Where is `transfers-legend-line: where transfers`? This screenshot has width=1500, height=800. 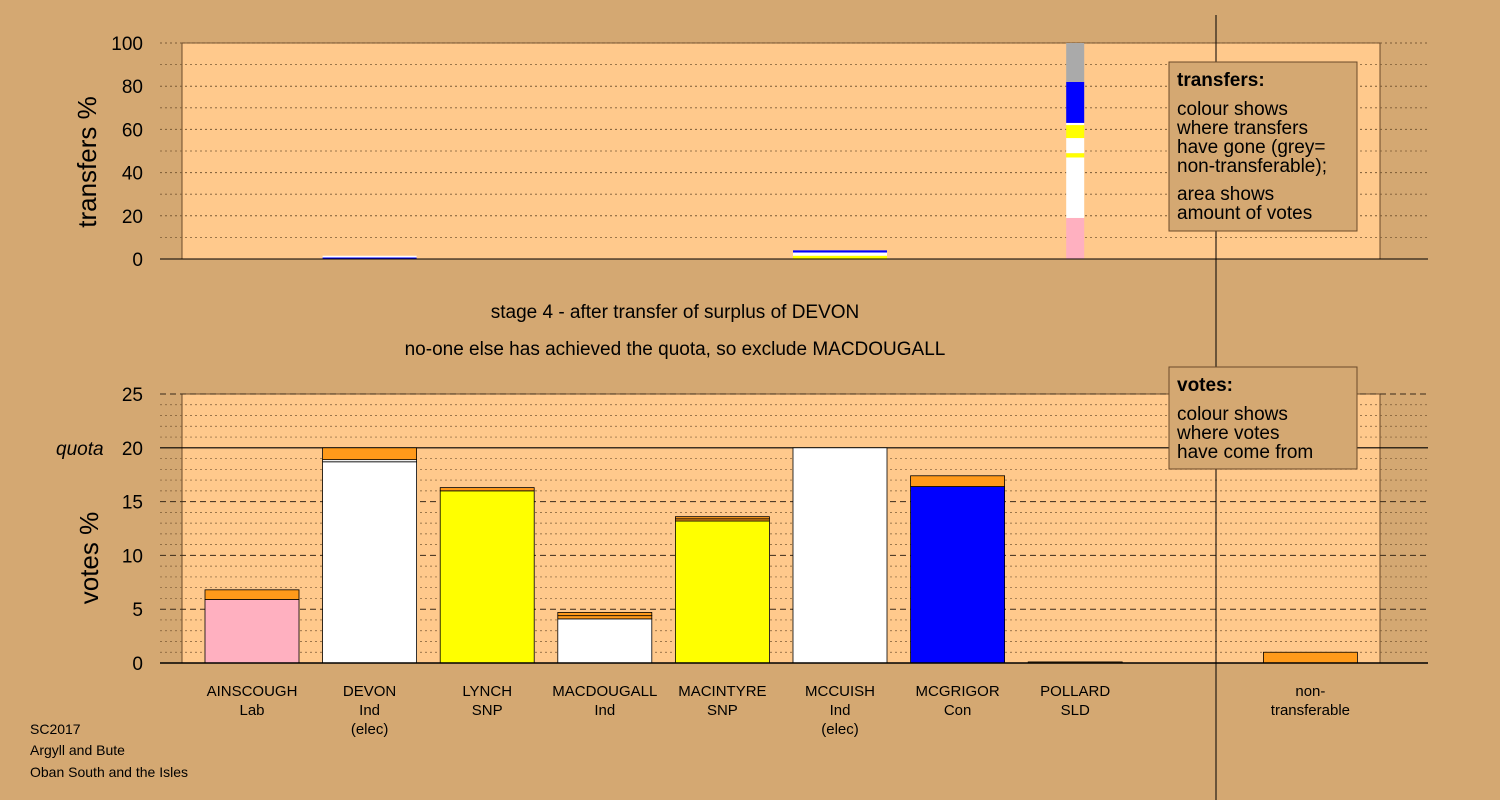
transfers-legend-line: where transfers is located at coordinates (1242, 128).